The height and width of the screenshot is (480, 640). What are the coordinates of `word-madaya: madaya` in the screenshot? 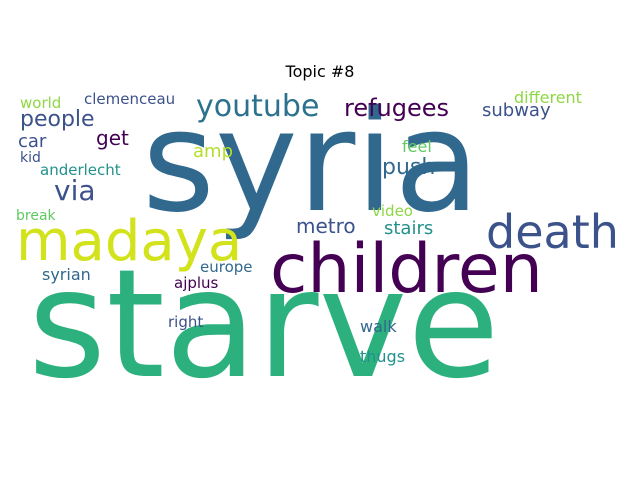 It's located at (129, 241).